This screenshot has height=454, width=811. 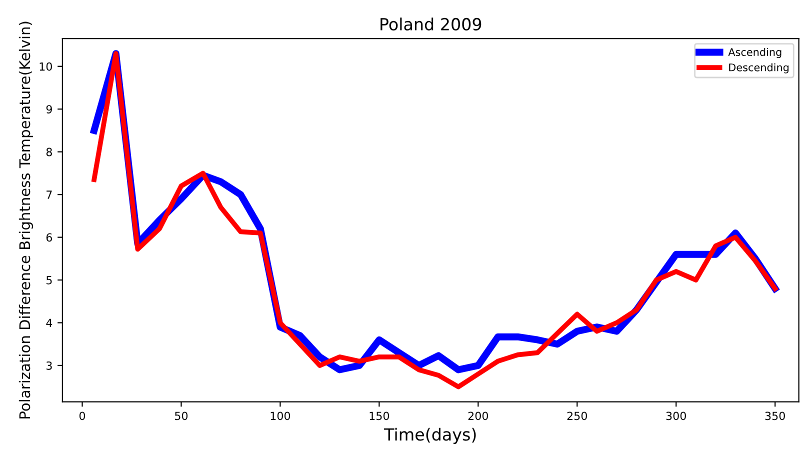 I want to click on x-tick-label: 150, so click(x=380, y=416).